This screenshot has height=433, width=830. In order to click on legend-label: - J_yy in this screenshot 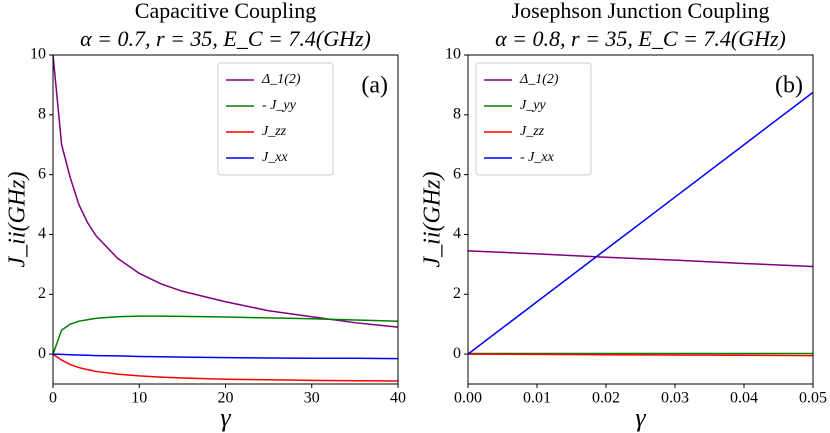, I will do `click(279, 105)`.